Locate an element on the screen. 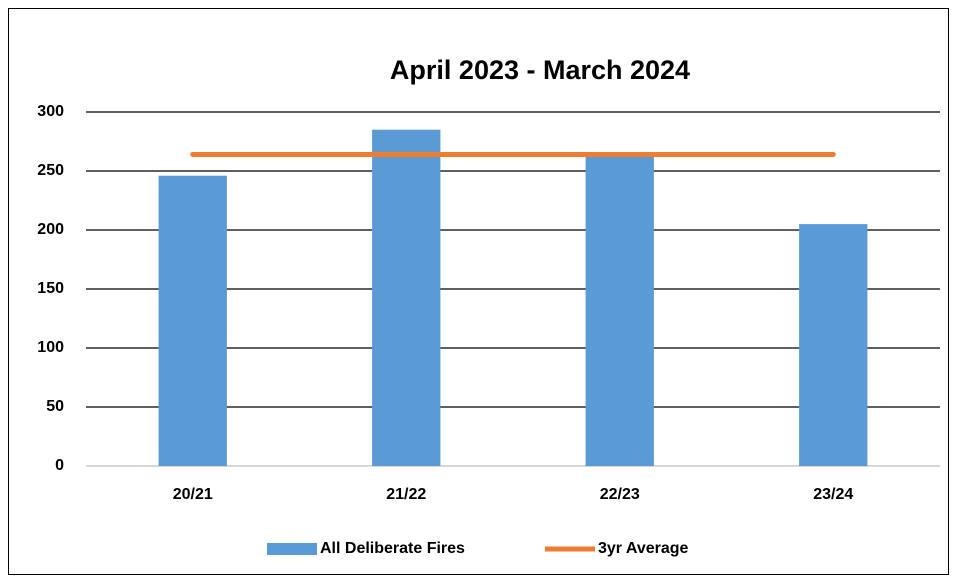  y-tick-label: 200 is located at coordinates (50, 229).